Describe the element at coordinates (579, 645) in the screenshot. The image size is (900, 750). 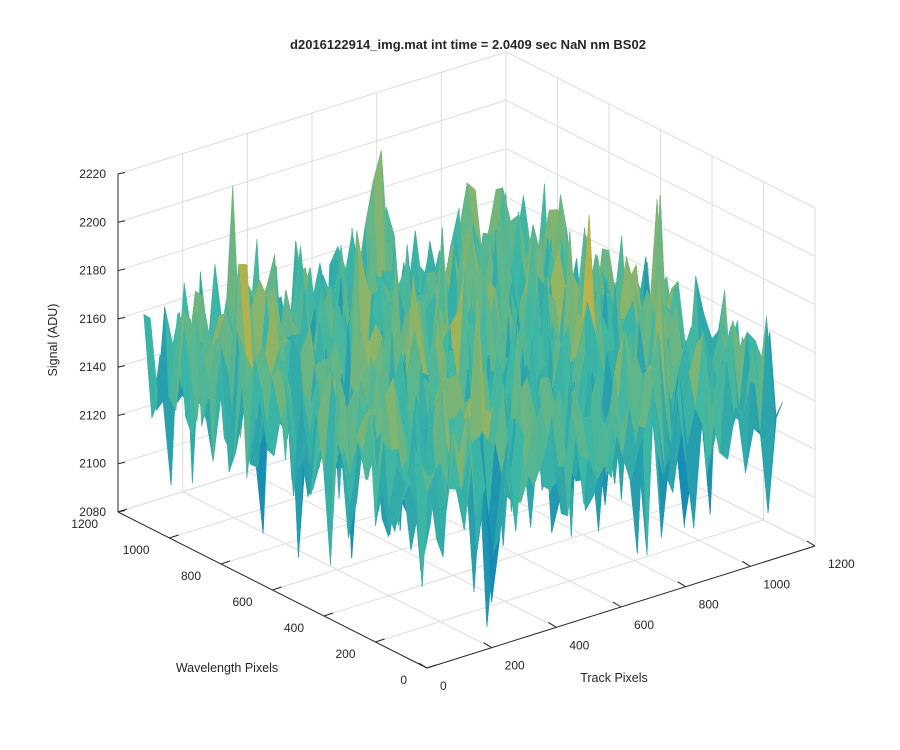
I see `x-tick-label: 400` at that location.